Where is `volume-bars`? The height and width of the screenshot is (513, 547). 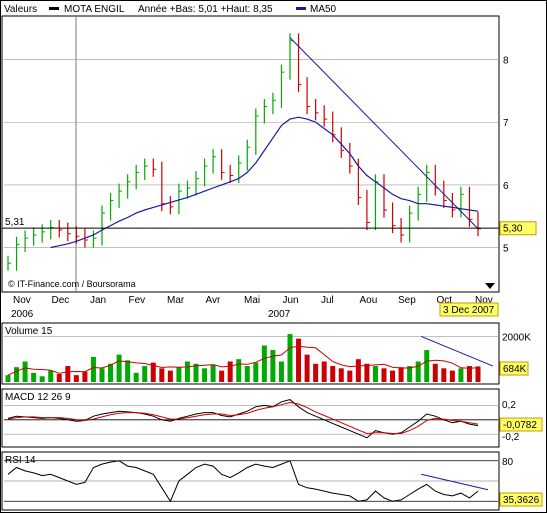
volume-bars is located at coordinates (243, 358).